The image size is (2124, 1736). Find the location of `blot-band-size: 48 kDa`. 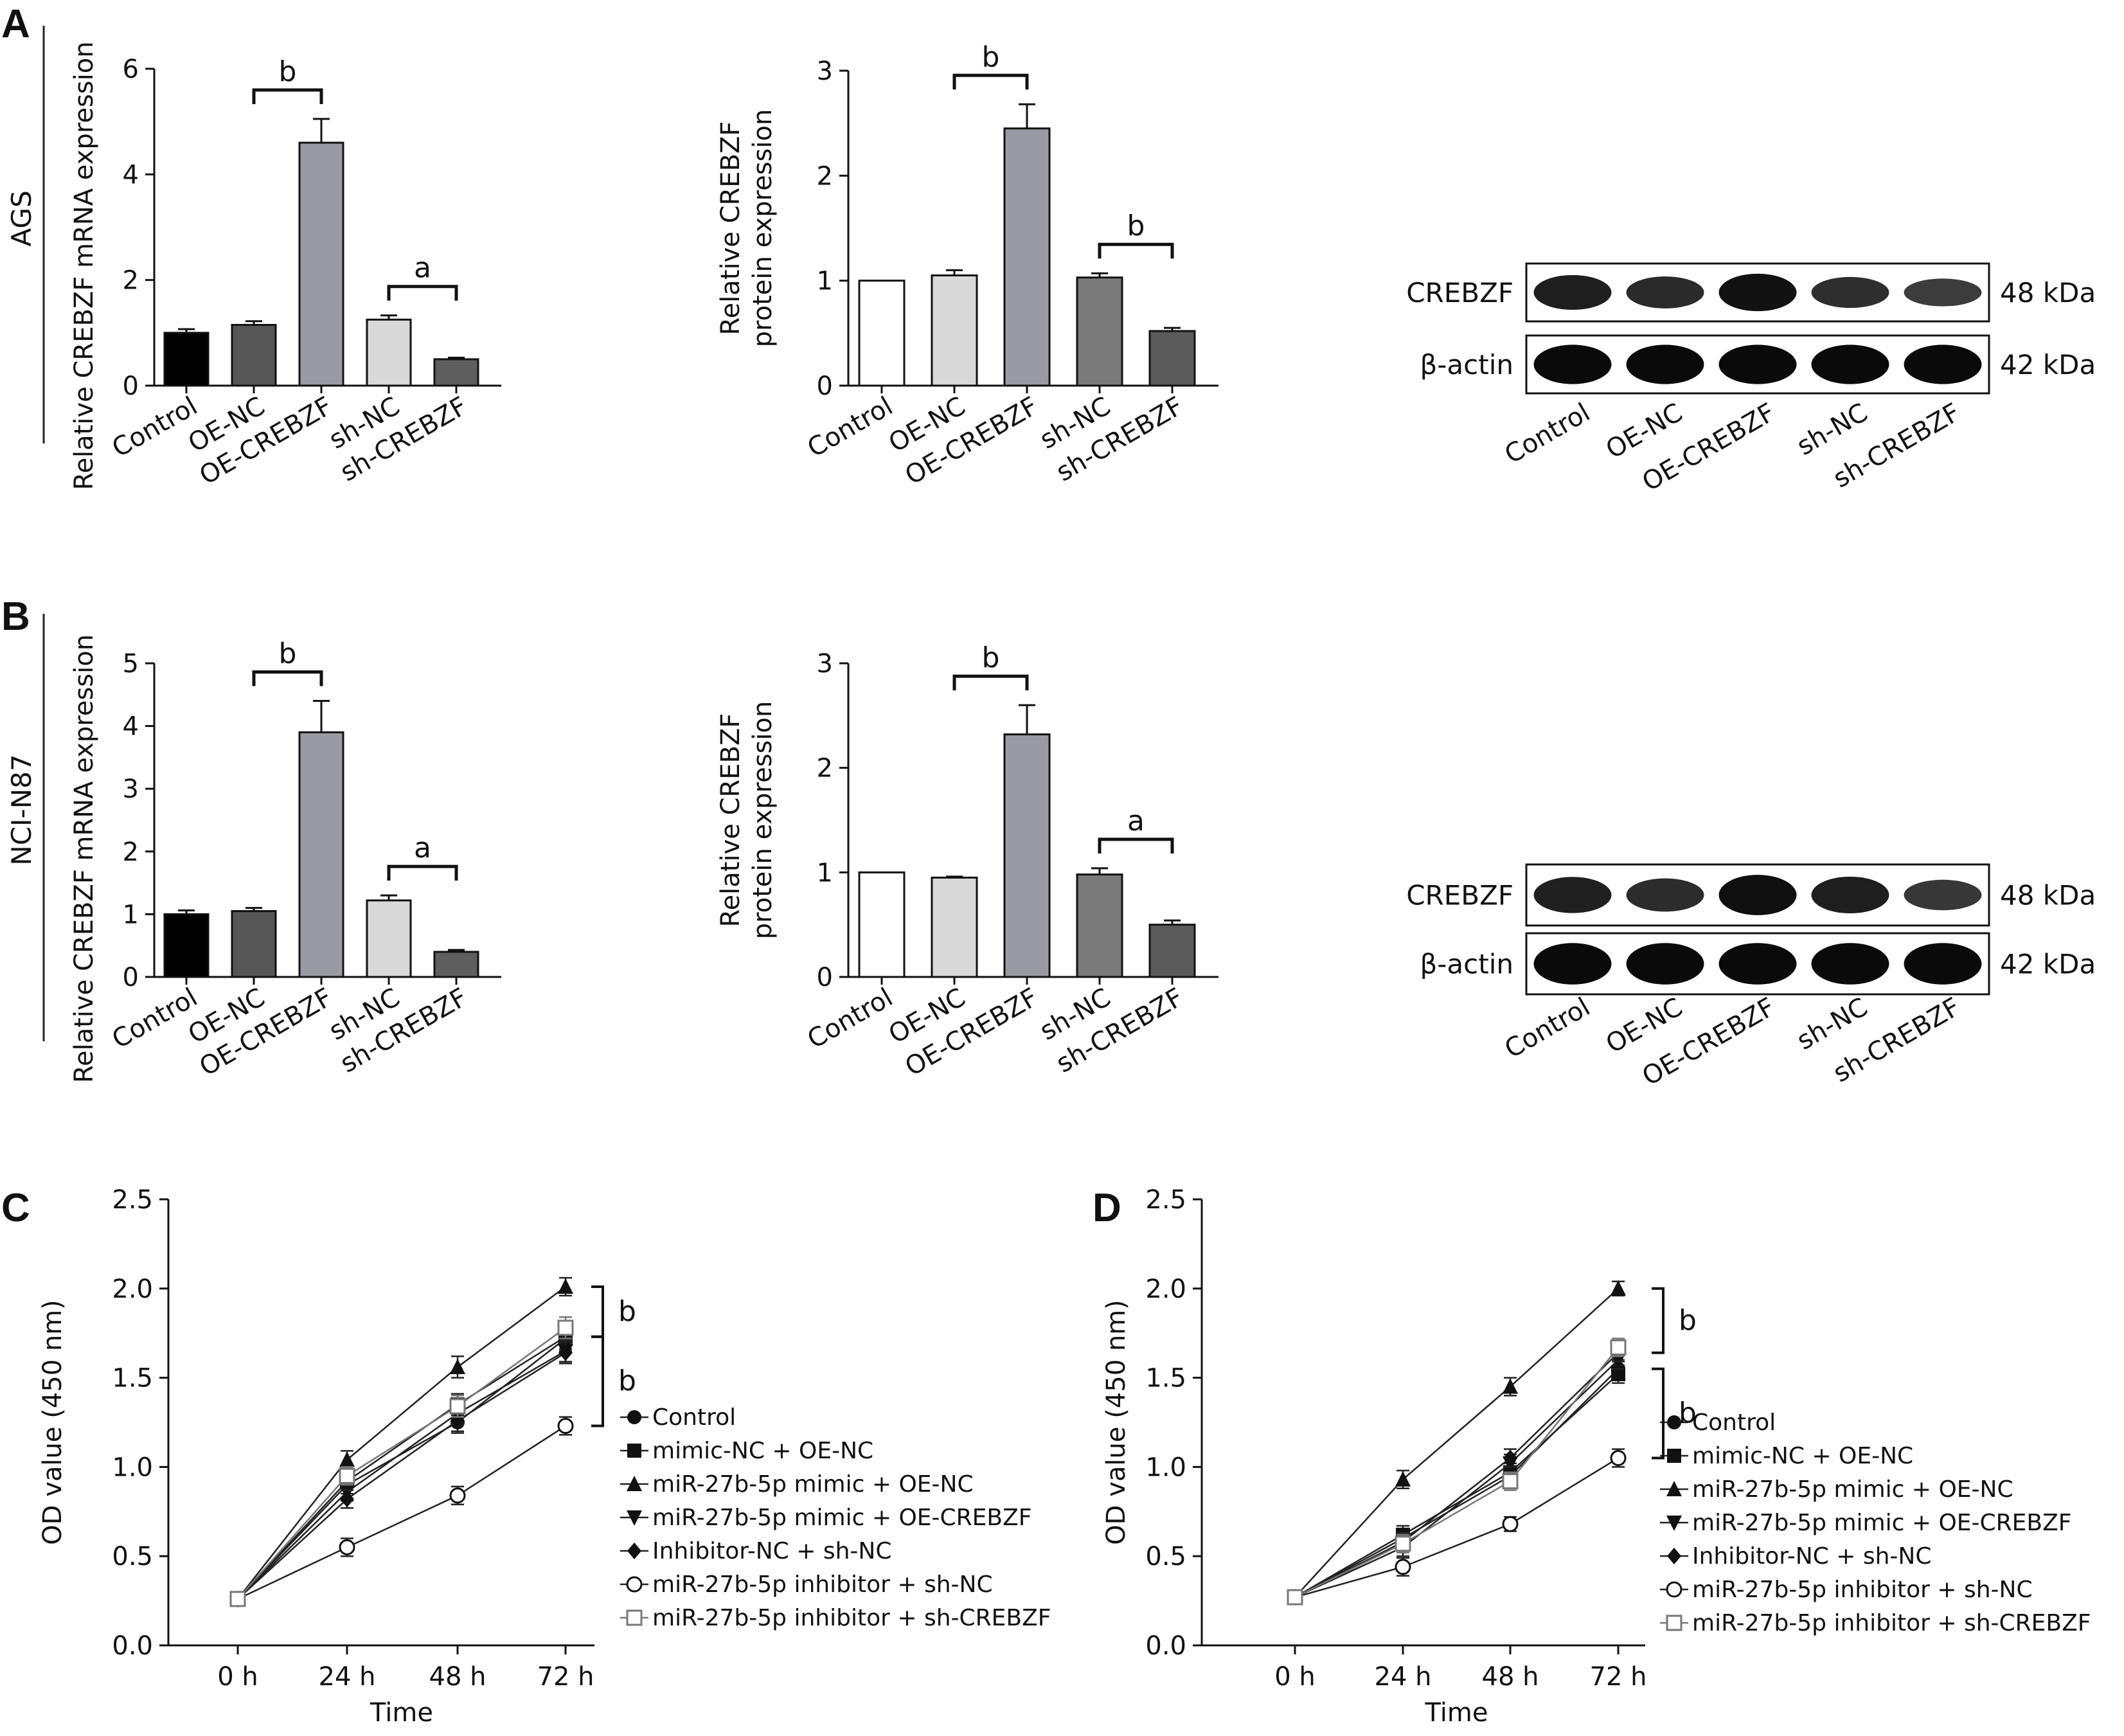

blot-band-size: 48 kDa is located at coordinates (2048, 895).